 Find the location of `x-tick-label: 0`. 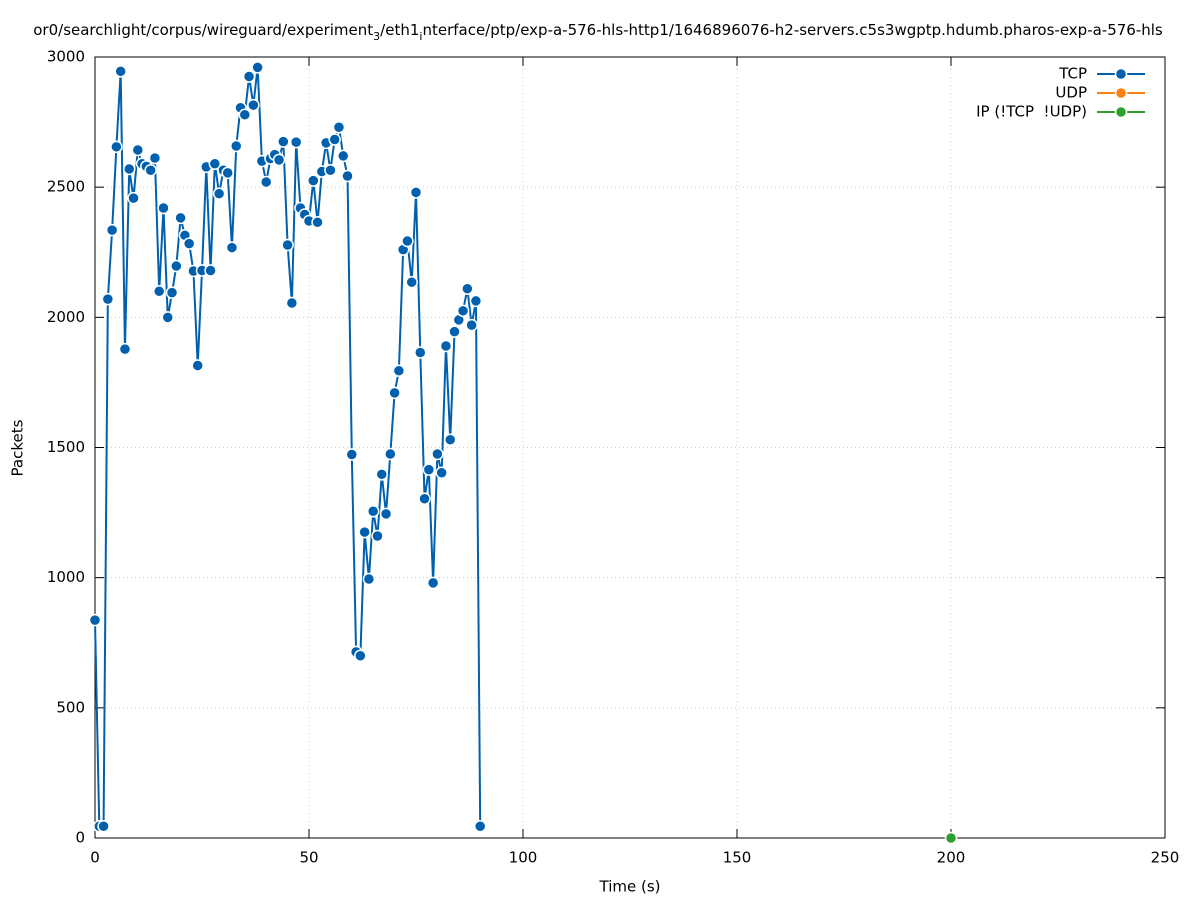

x-tick-label: 0 is located at coordinates (95, 858).